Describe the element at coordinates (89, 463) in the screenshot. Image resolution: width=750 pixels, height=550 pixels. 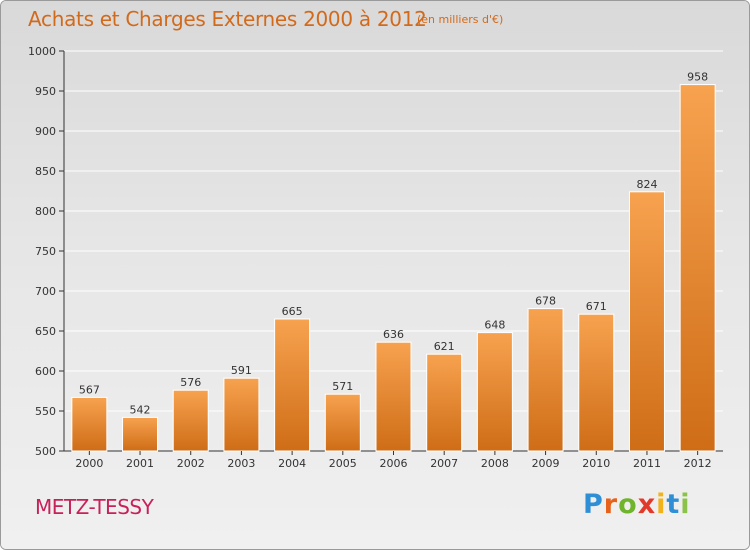
I see `x-tick-label-2000: 2000` at that location.